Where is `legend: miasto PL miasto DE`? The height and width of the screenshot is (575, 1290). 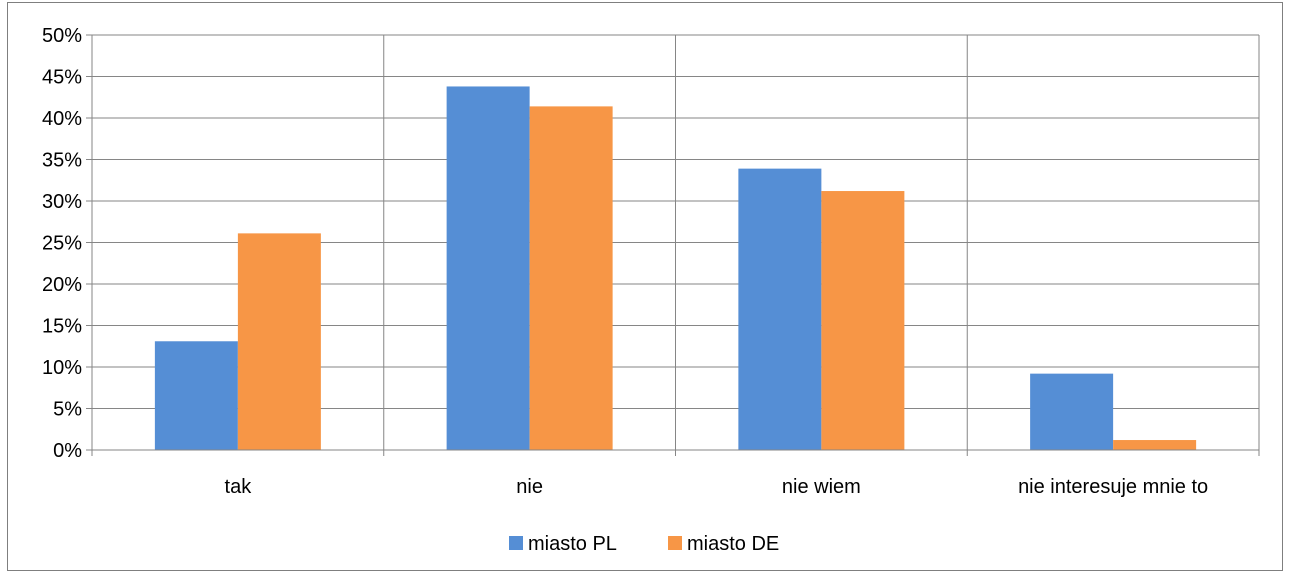
legend: miasto PL miasto DE is located at coordinates (644, 544).